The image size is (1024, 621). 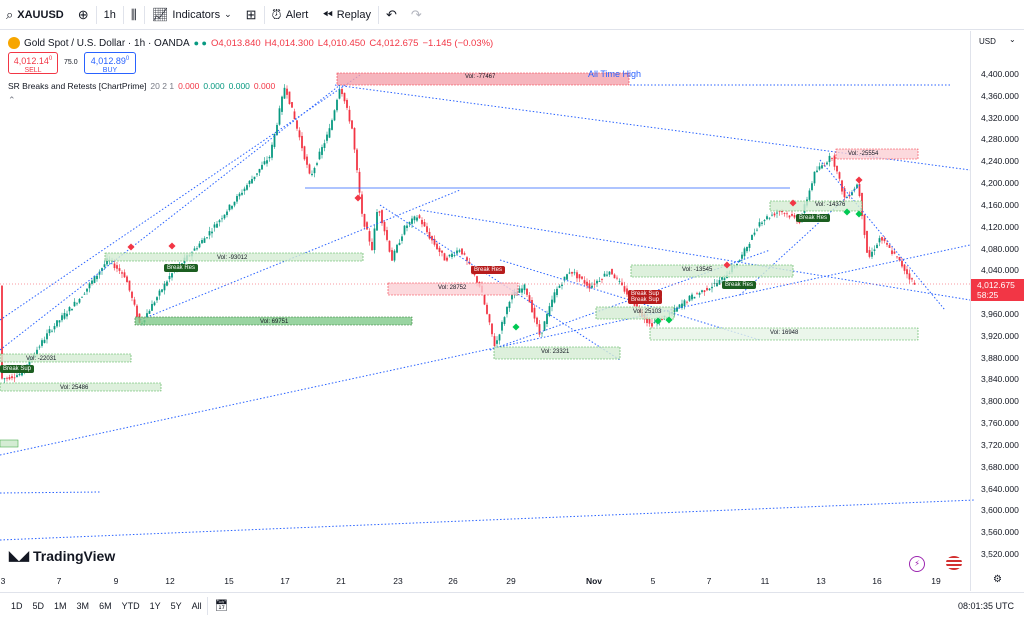 I want to click on settings-icon: ⚙︎, so click(x=997, y=579).